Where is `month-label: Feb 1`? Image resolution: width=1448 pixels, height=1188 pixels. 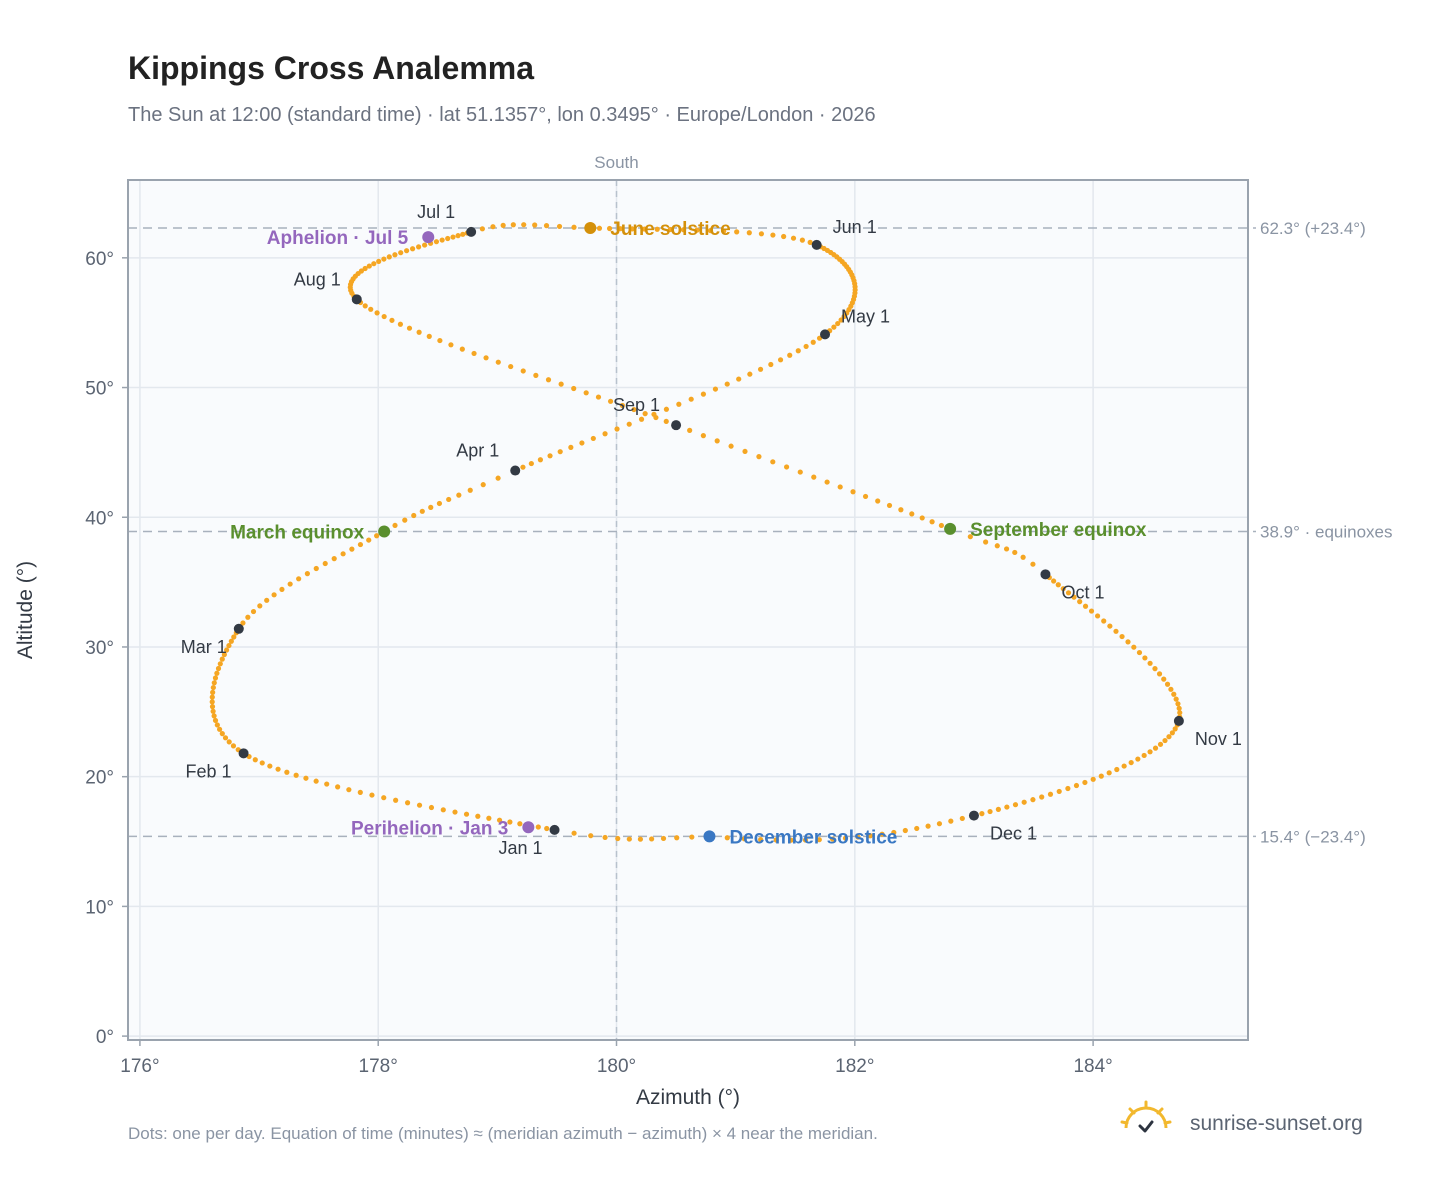
month-label: Feb 1 is located at coordinates (209, 771).